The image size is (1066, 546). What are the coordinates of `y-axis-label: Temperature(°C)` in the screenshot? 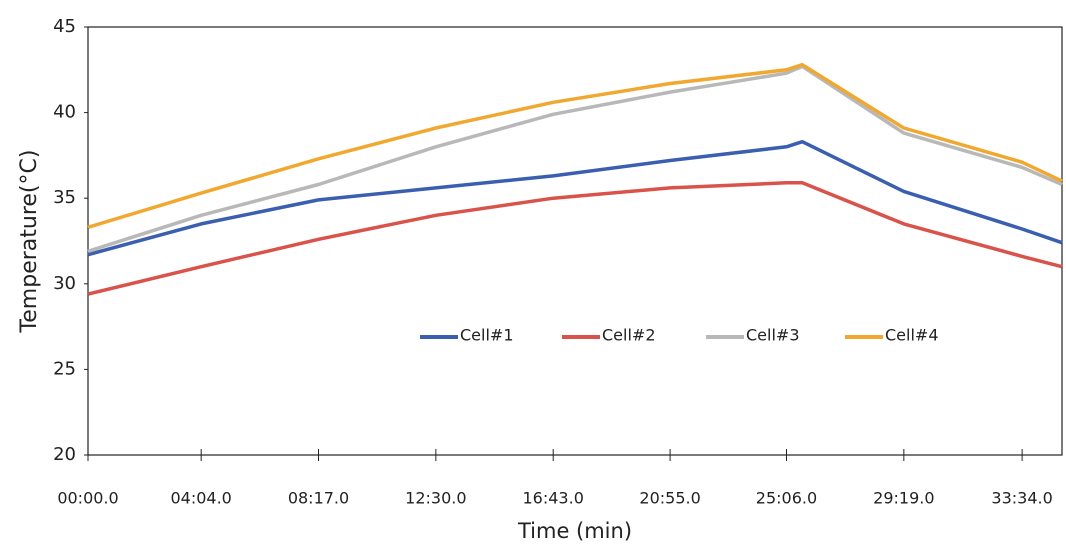 It's located at (29, 242).